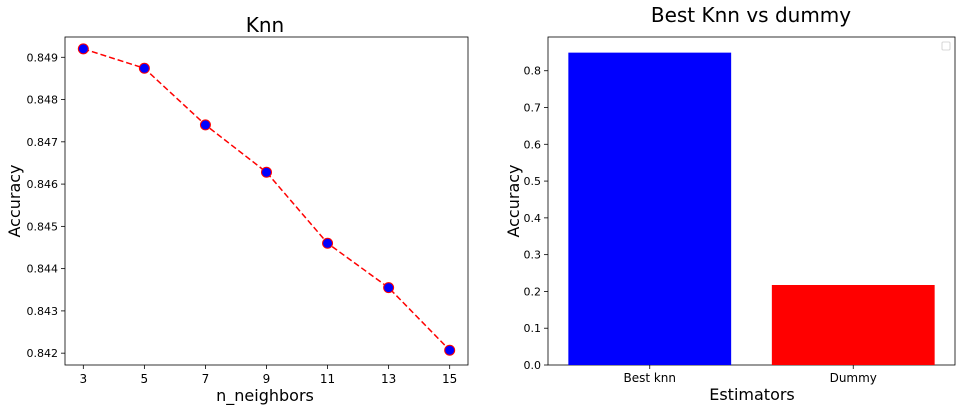 This screenshot has height=411, width=961. Describe the element at coordinates (751, 15) in the screenshot. I see `chart2-title: Best Knn vs dummy` at that location.